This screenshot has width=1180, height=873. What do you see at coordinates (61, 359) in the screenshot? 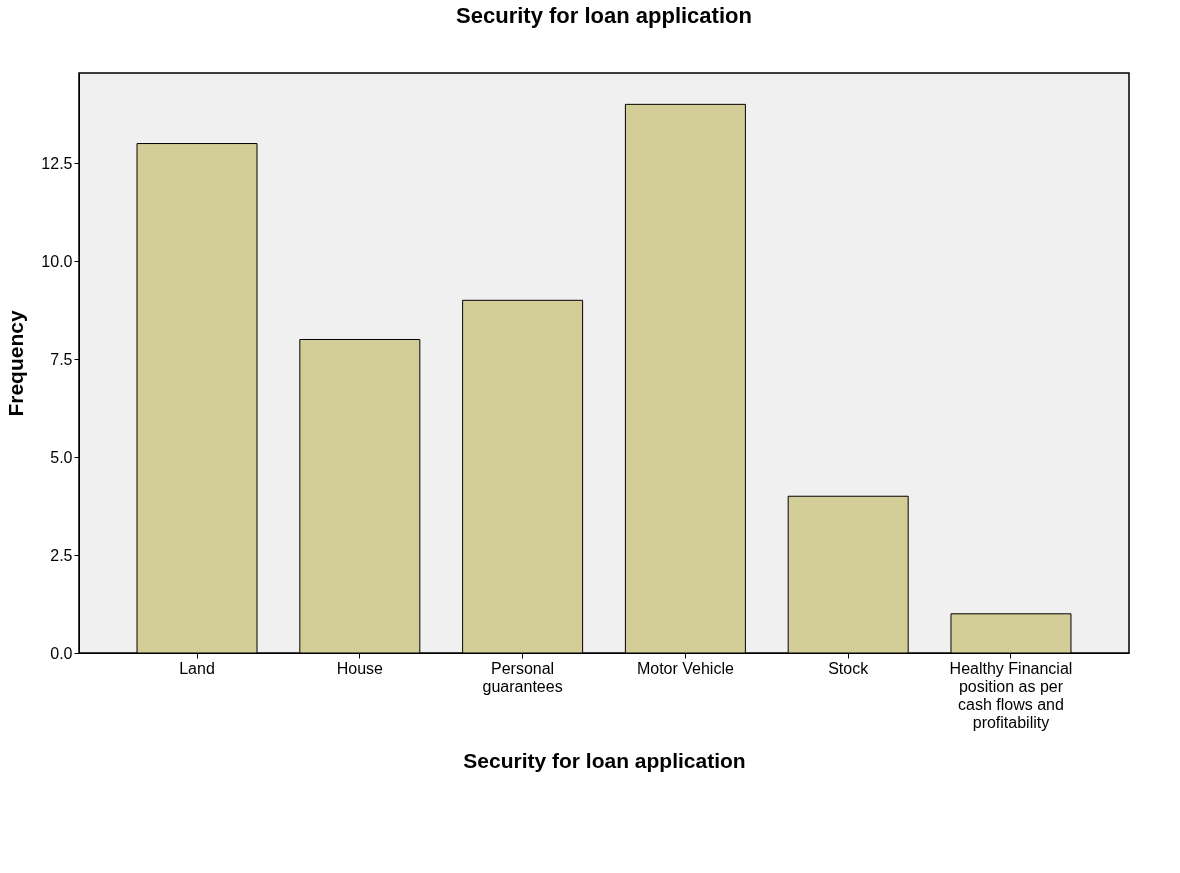
I see `y-tick-label: 7.5` at bounding box center [61, 359].